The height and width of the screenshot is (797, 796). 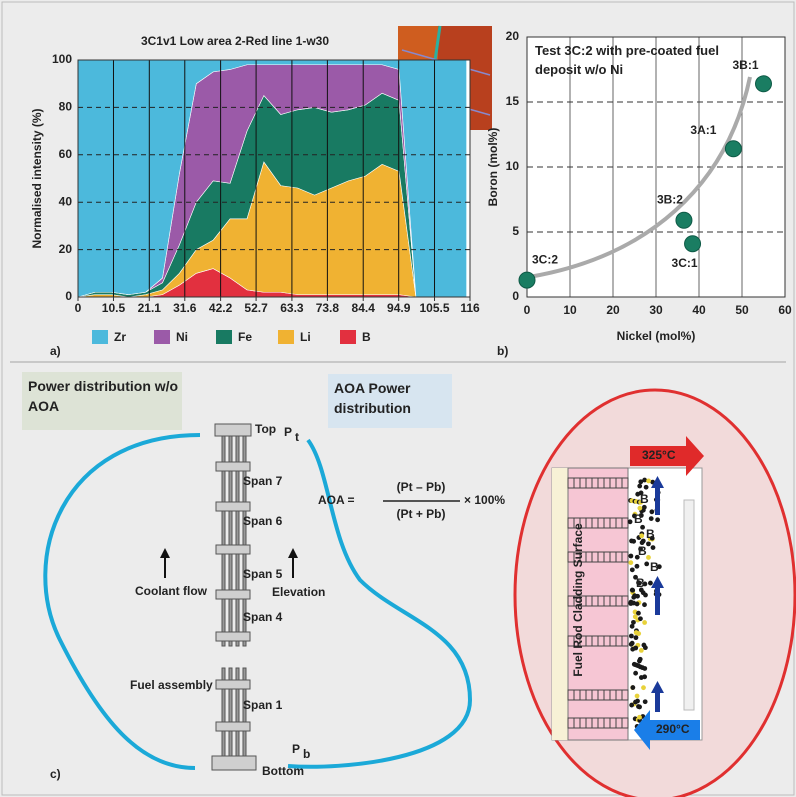 I want to click on bottom-nozzle, so click(x=234, y=763).